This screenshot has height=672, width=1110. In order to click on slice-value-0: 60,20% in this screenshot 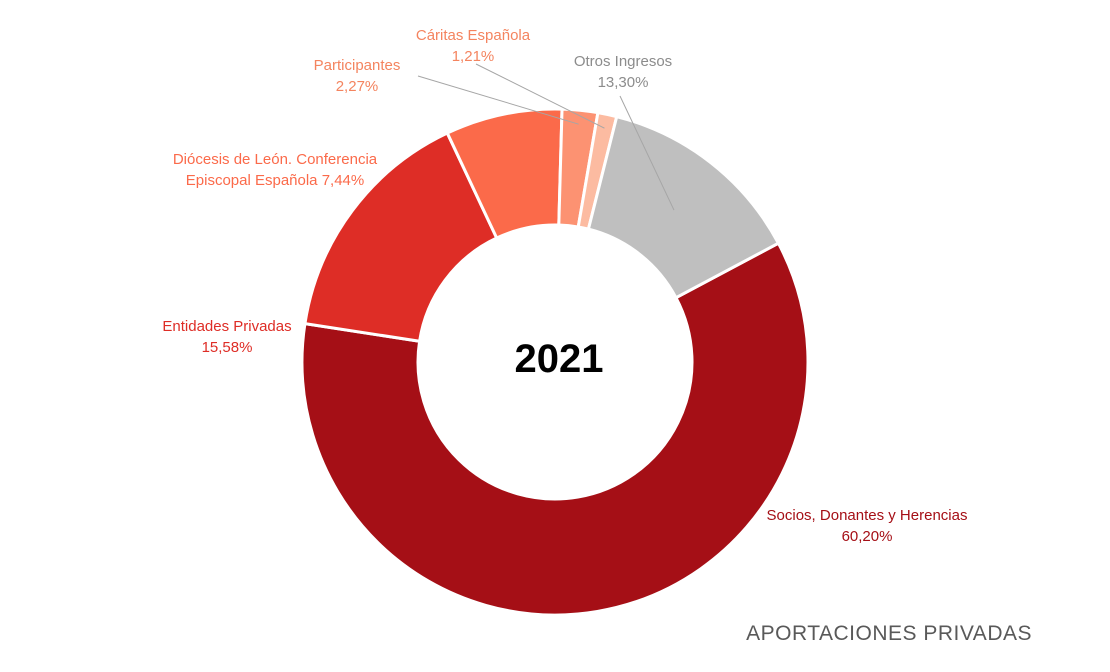, I will do `click(867, 536)`.